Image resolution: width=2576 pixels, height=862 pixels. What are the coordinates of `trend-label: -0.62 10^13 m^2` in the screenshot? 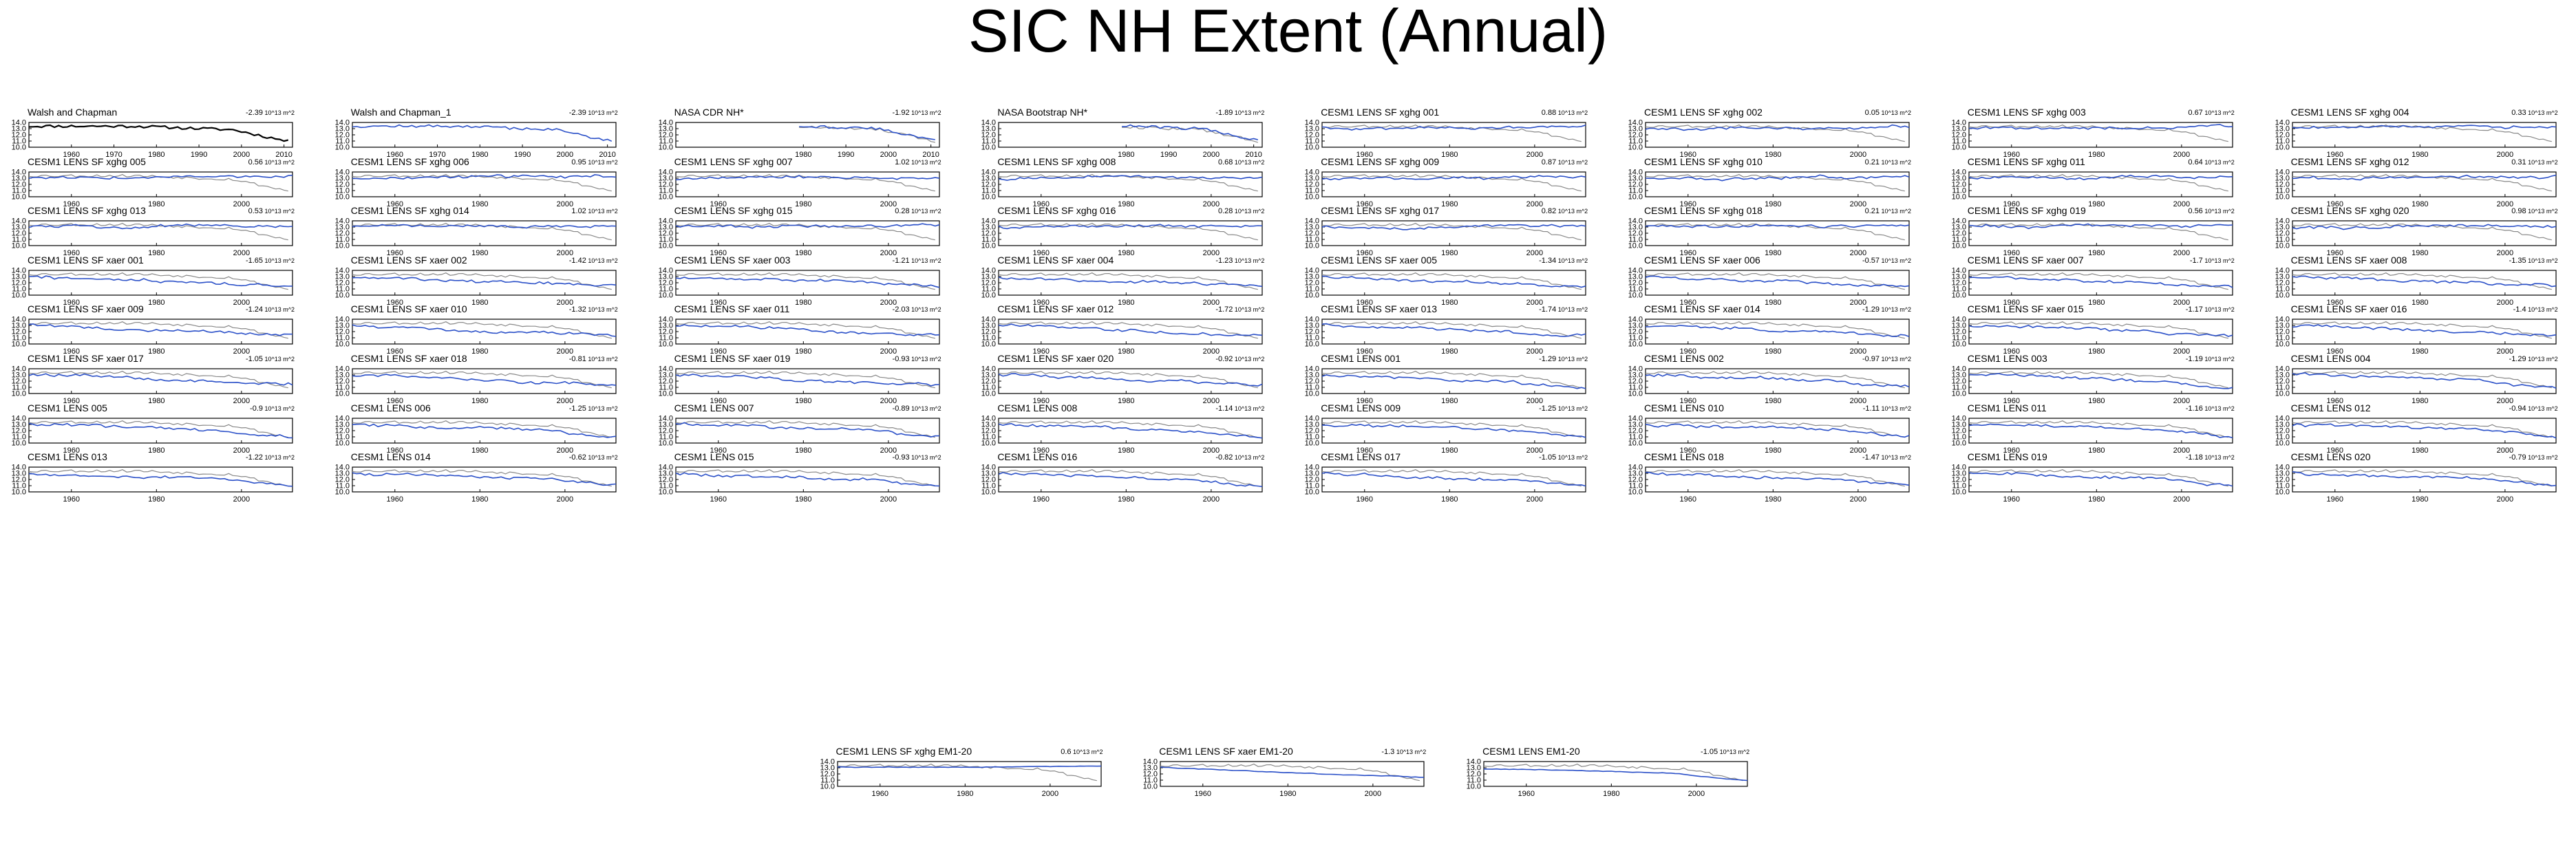 It's located at (593, 457).